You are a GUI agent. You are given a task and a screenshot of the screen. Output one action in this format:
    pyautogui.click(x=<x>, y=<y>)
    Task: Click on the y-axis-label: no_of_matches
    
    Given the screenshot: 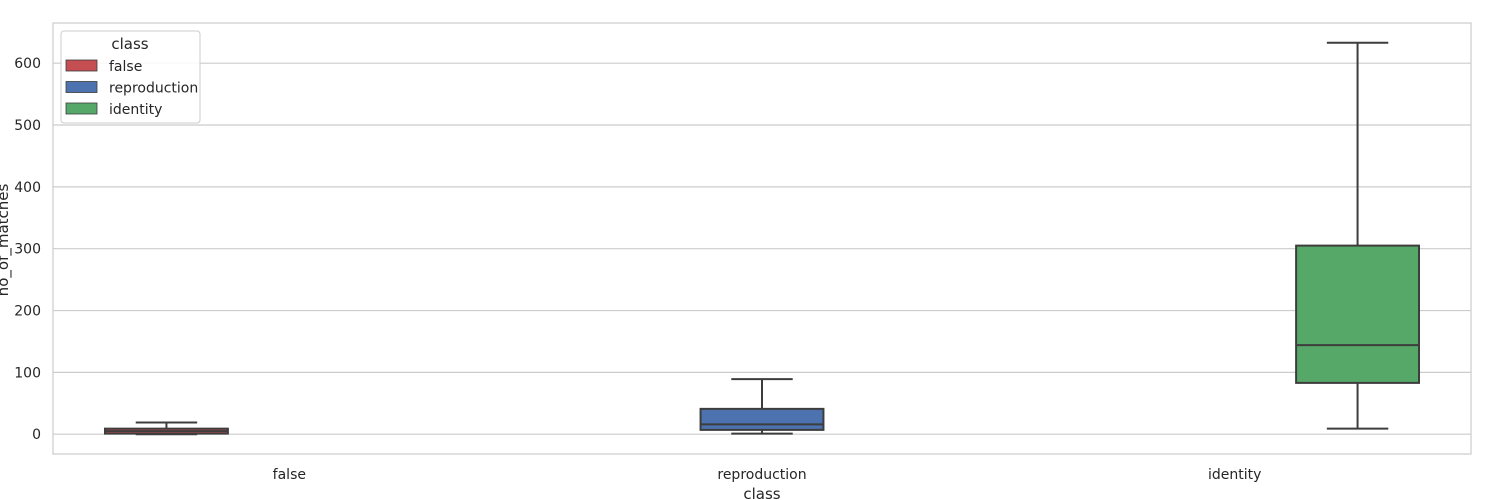 What is the action you would take?
    pyautogui.click(x=6, y=240)
    